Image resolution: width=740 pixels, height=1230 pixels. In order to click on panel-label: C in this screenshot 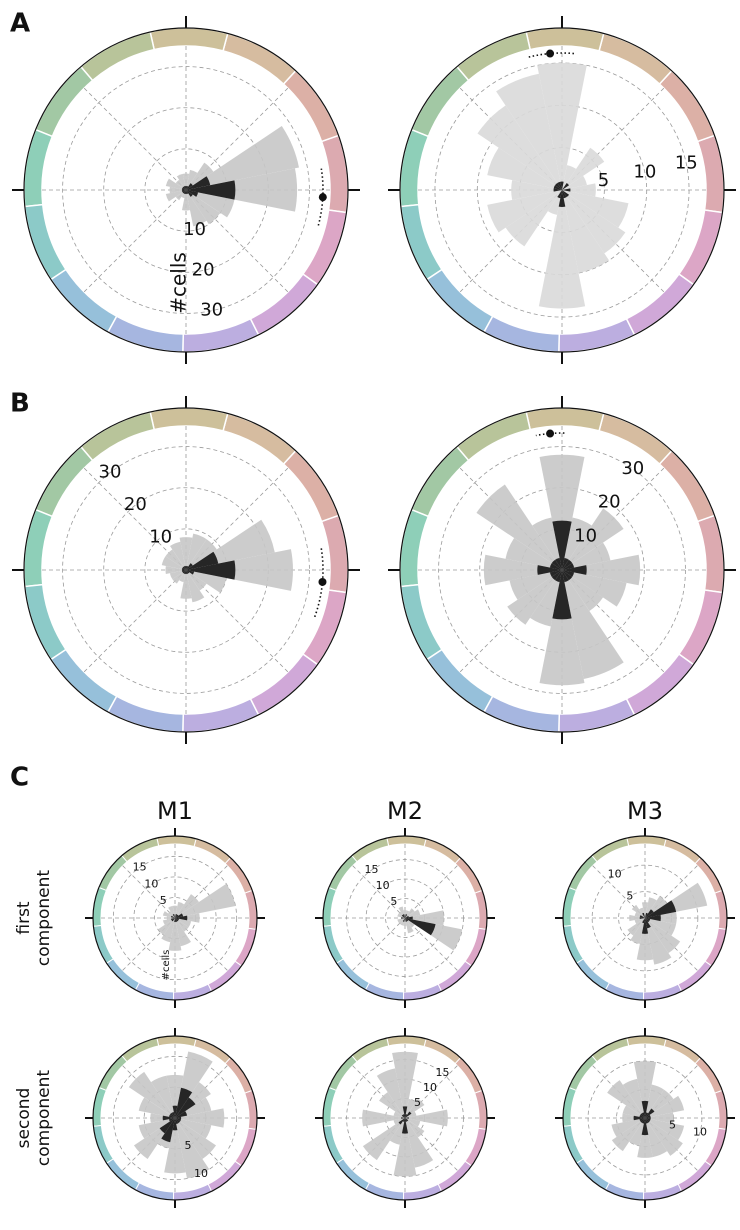, I will do `click(19, 778)`.